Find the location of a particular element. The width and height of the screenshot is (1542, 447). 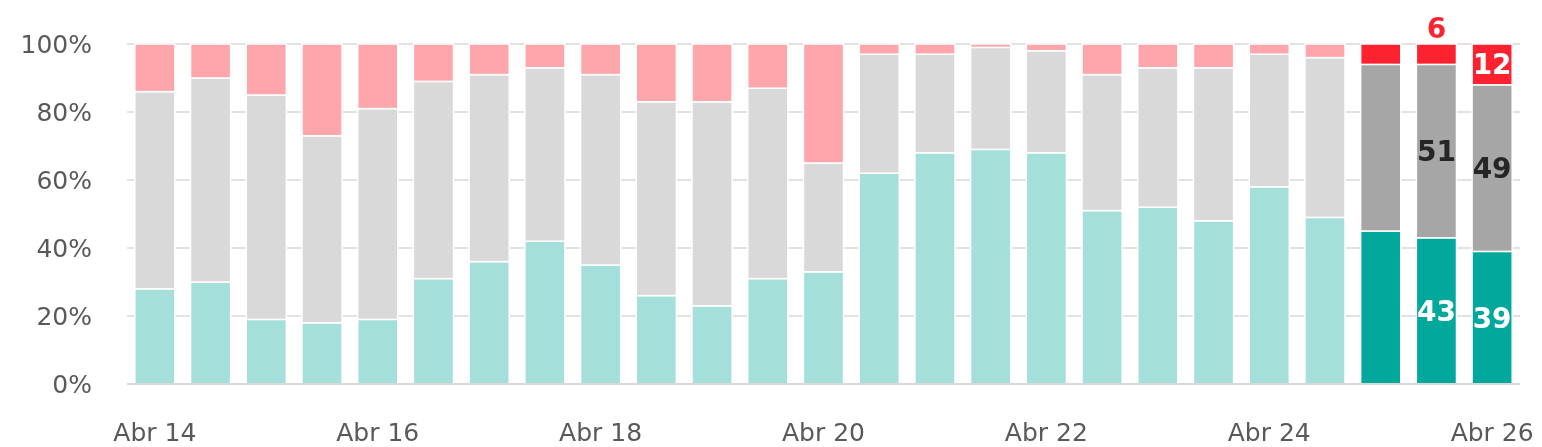

x-tick-label: Abr 18 is located at coordinates (601, 432).